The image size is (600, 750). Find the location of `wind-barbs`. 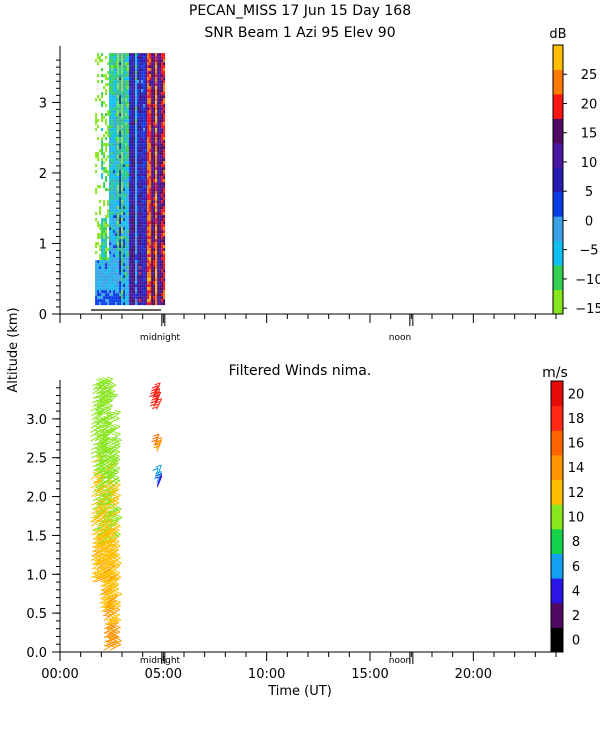

wind-barbs is located at coordinates (126, 513).